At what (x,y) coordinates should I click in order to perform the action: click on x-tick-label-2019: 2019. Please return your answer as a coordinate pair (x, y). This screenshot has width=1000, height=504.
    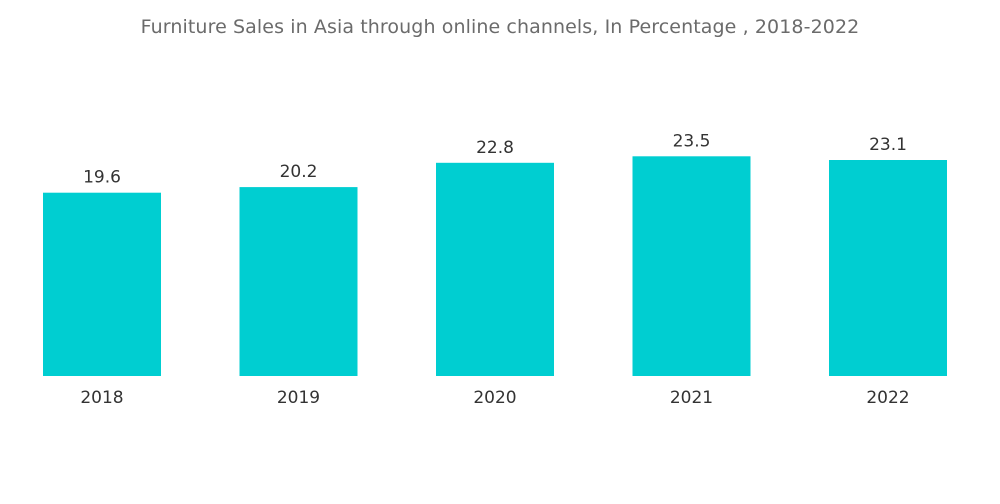
    Looking at the image, I should click on (298, 398).